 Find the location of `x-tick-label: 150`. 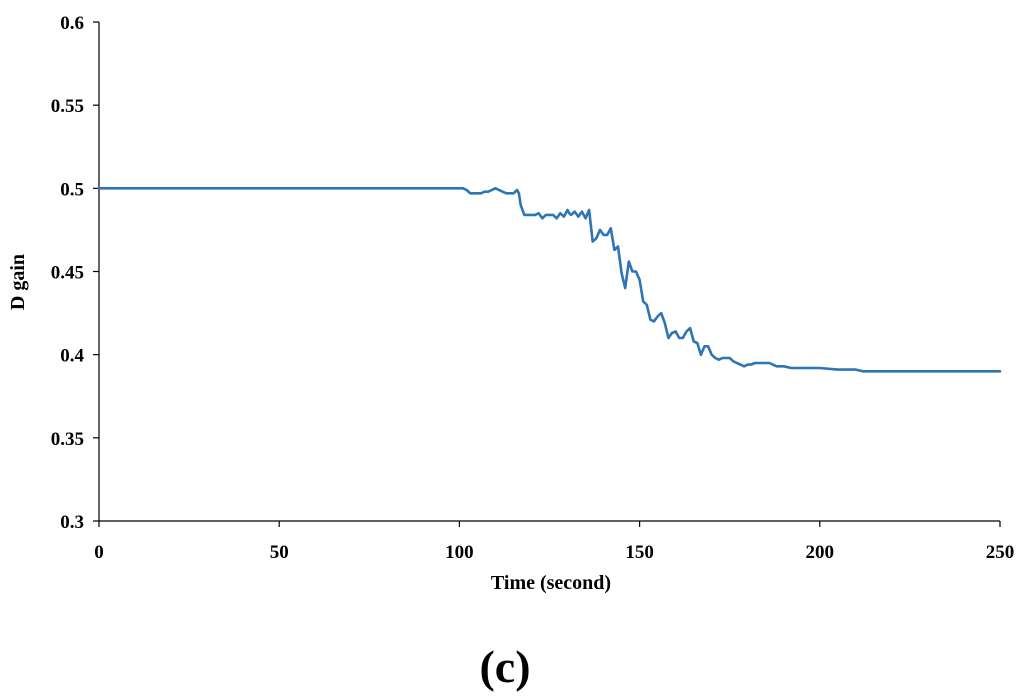

x-tick-label: 150 is located at coordinates (639, 552).